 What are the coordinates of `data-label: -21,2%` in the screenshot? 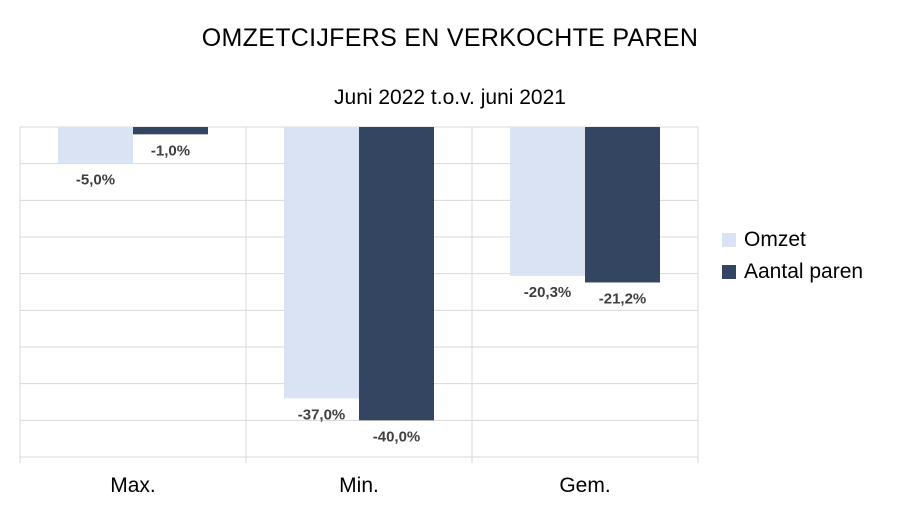 It's located at (623, 298).